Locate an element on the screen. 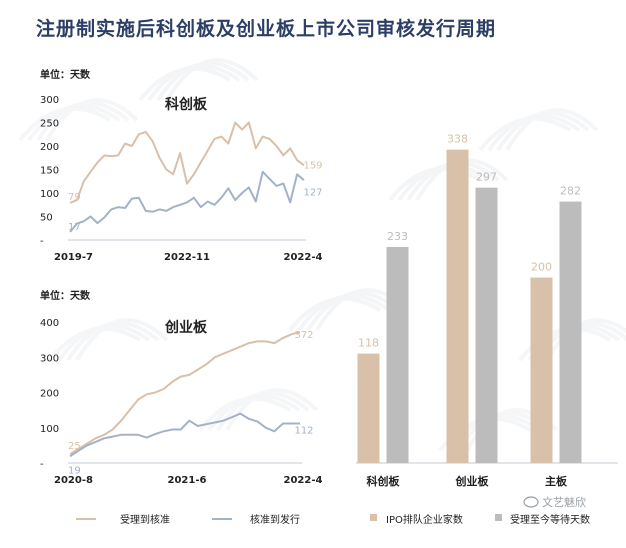 The height and width of the screenshot is (548, 626). legend: 受理到核准 核准到发行 IPO排队企业家数 受理至今等待天数 is located at coordinates (333, 519).